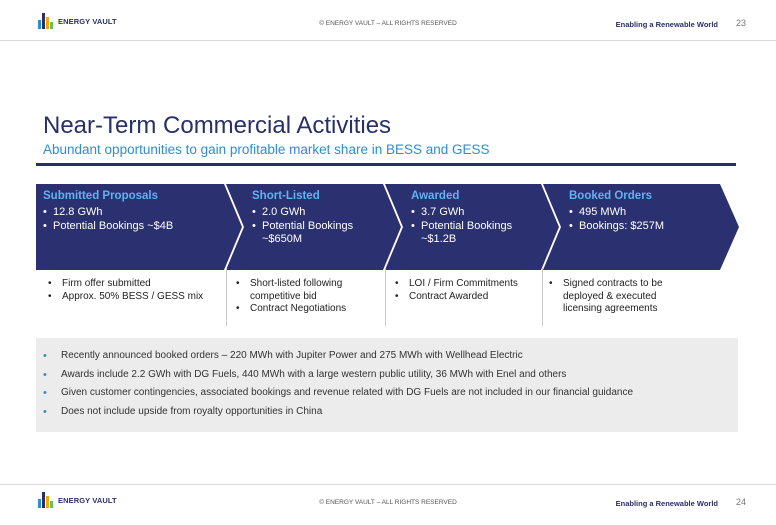 The height and width of the screenshot is (525, 776). Describe the element at coordinates (317, 233) in the screenshot. I see `stage-bullet: Potential Bookings ~$650M` at that location.